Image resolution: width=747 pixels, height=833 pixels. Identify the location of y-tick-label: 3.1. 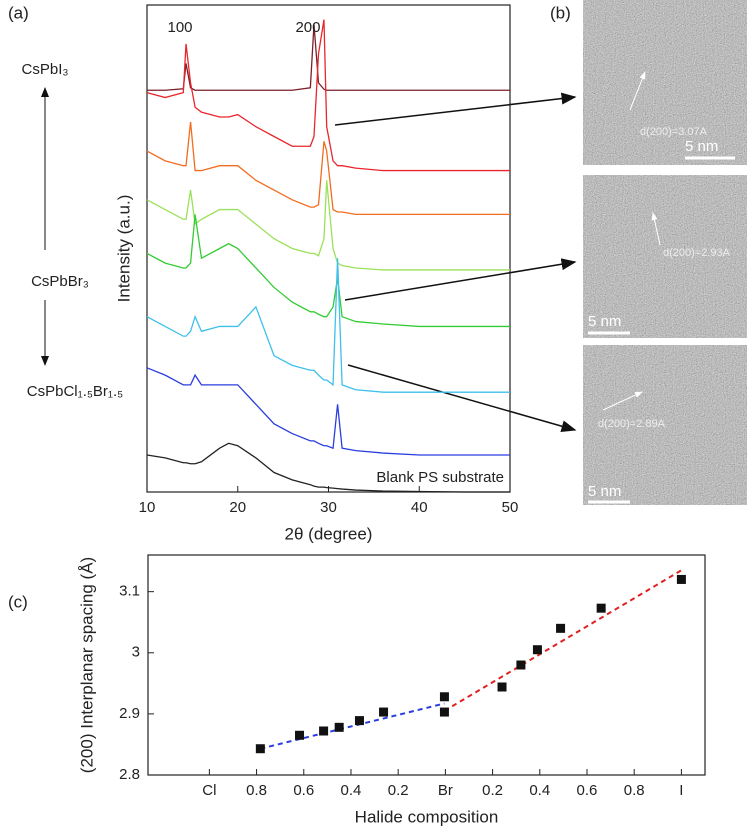
(129, 591).